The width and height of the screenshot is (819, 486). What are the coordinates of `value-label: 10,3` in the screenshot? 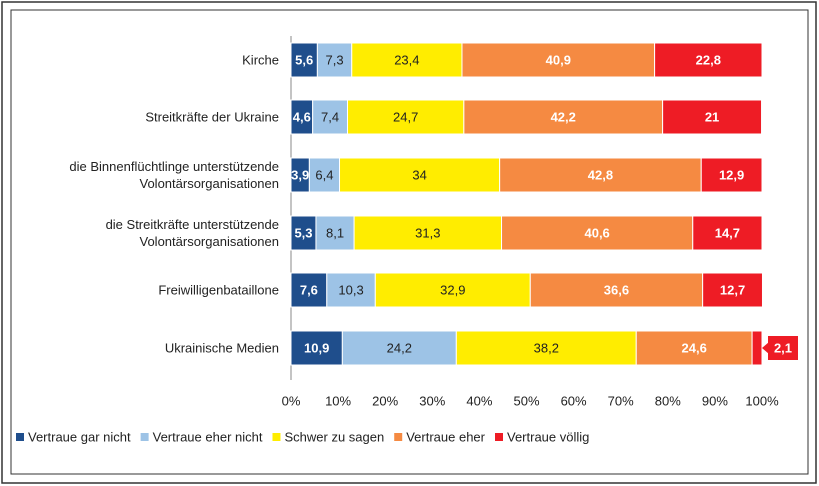 It's located at (350, 289).